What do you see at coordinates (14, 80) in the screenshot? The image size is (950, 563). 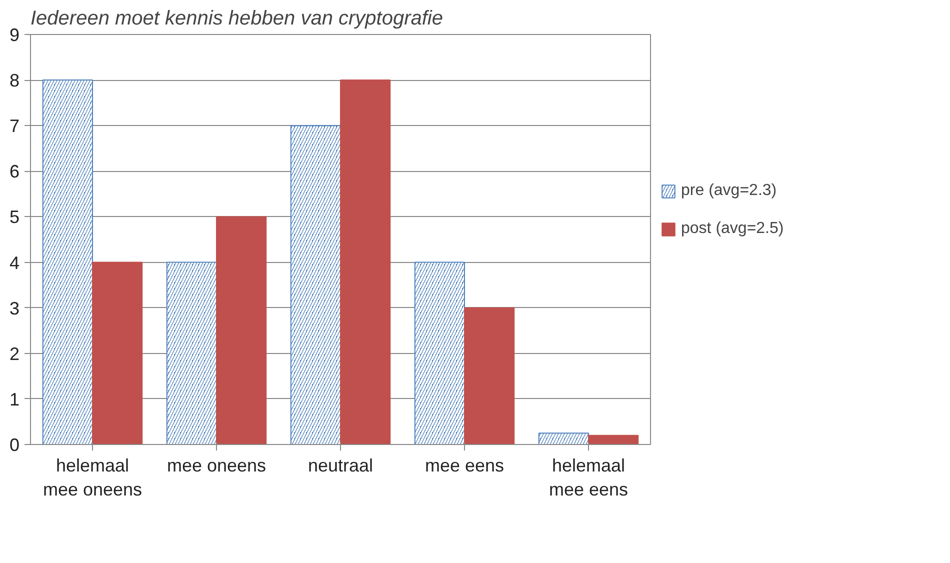 I see `y-tick-label: 8` at bounding box center [14, 80].